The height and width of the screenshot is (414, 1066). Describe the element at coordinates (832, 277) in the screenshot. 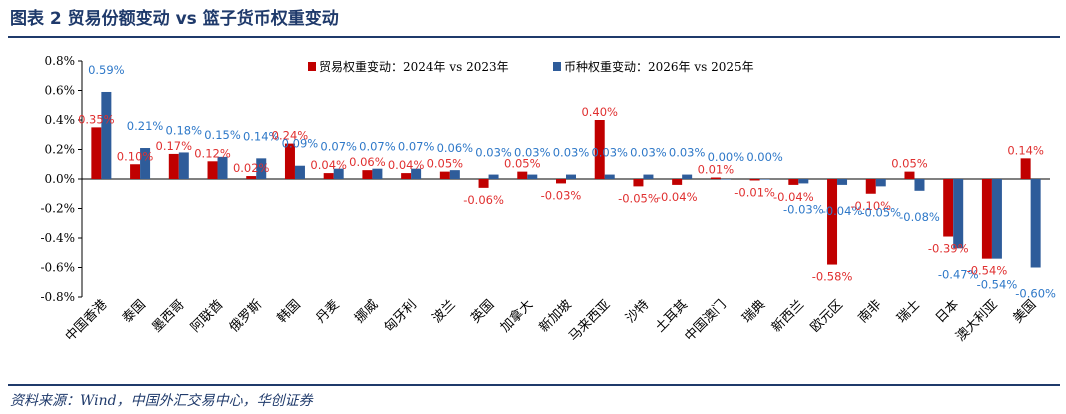

I see `data-label-series1: -0.58%` at that location.